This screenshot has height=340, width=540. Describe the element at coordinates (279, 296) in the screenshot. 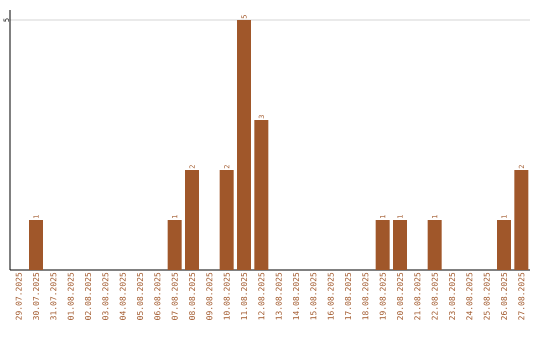

I see `x-tick-label: 13.08.2025` at that location.